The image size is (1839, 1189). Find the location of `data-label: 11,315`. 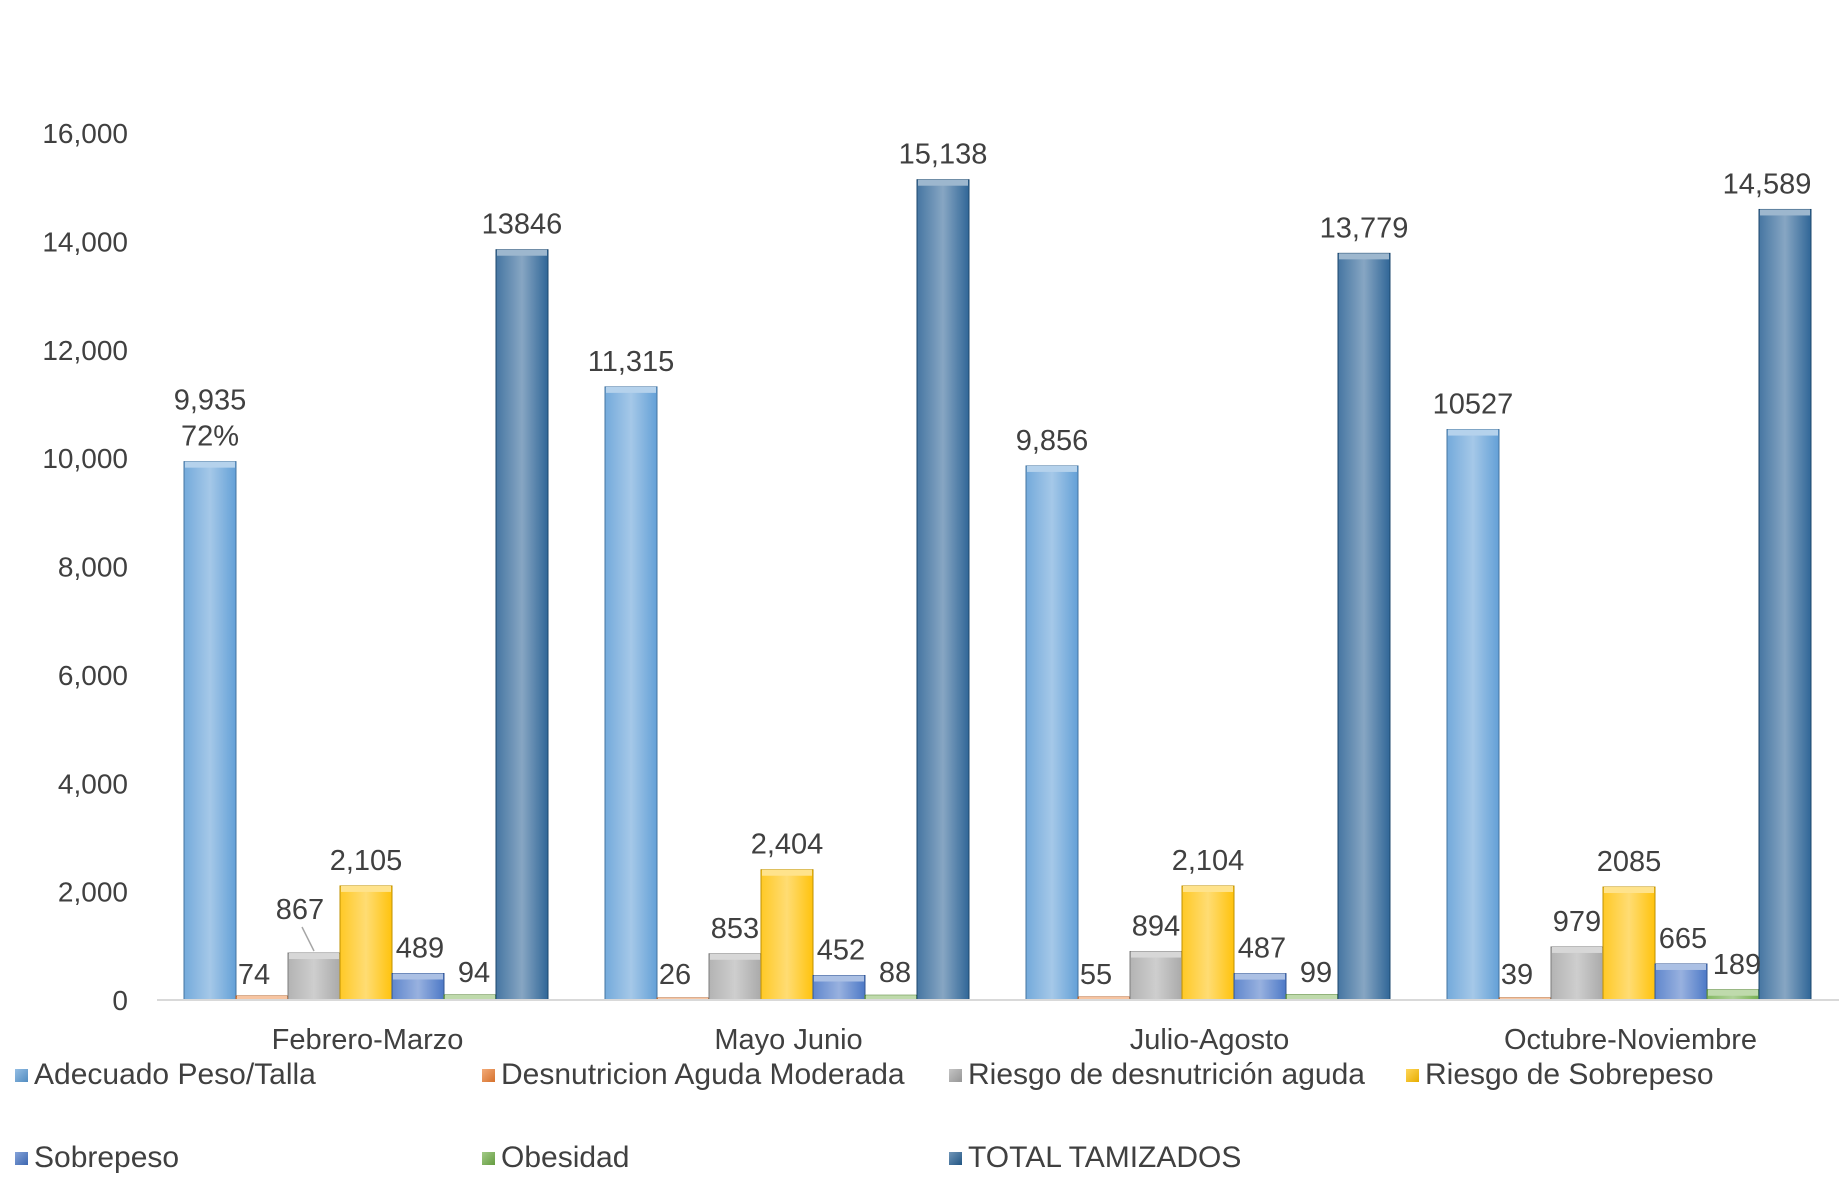

data-label: 11,315 is located at coordinates (631, 362).